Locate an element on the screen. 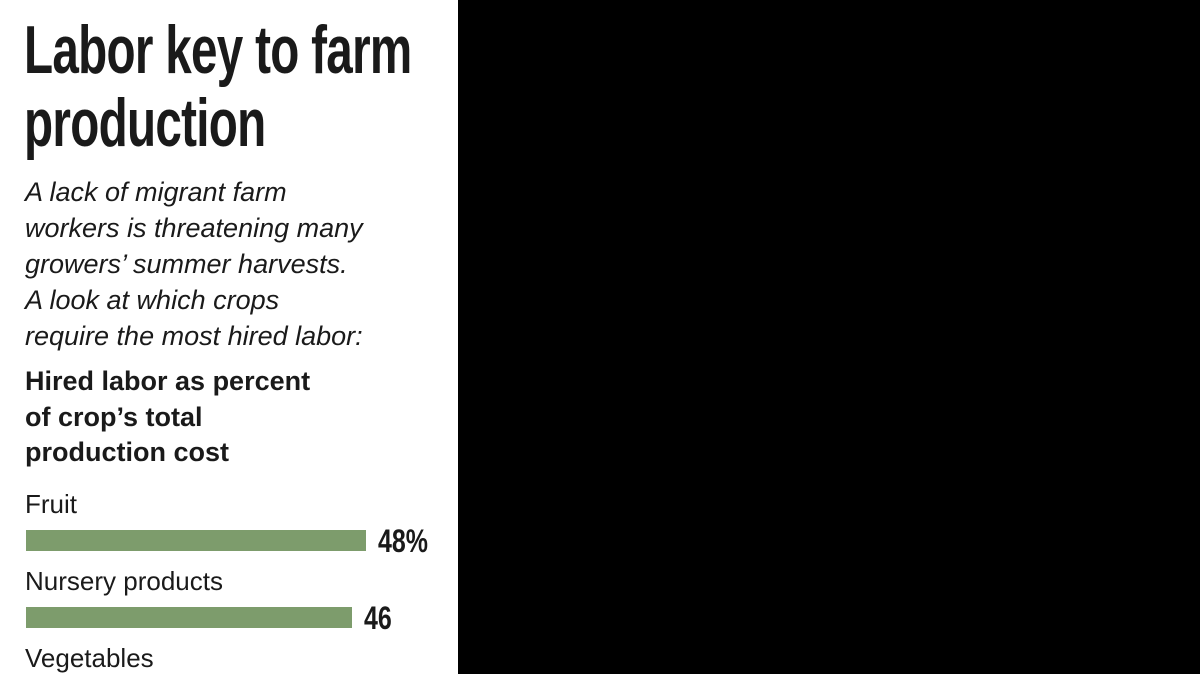 This screenshot has width=1200, height=674. value-label: 48% is located at coordinates (402, 541).